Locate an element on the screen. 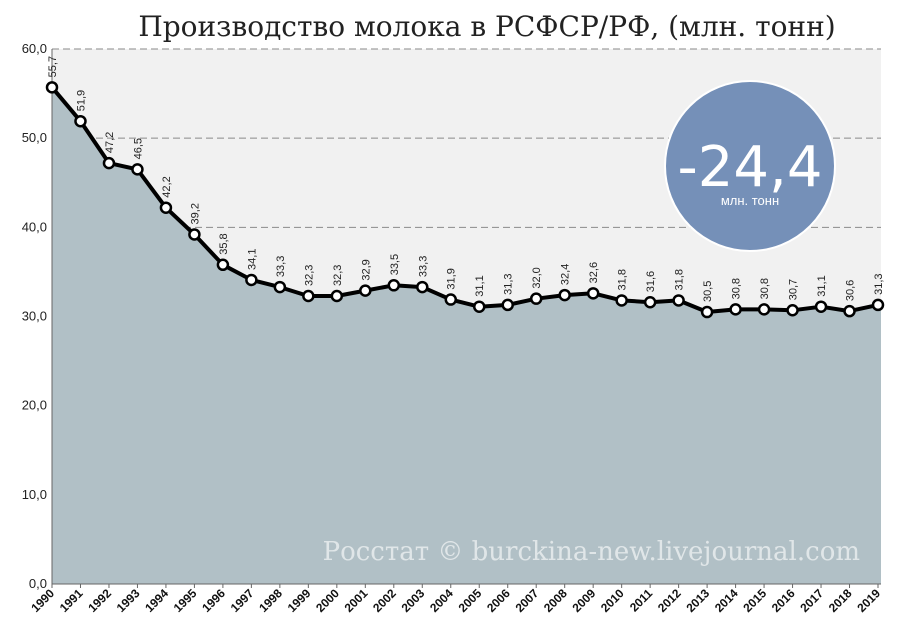 The image size is (900, 637). data-label: 32,6 is located at coordinates (594, 272).